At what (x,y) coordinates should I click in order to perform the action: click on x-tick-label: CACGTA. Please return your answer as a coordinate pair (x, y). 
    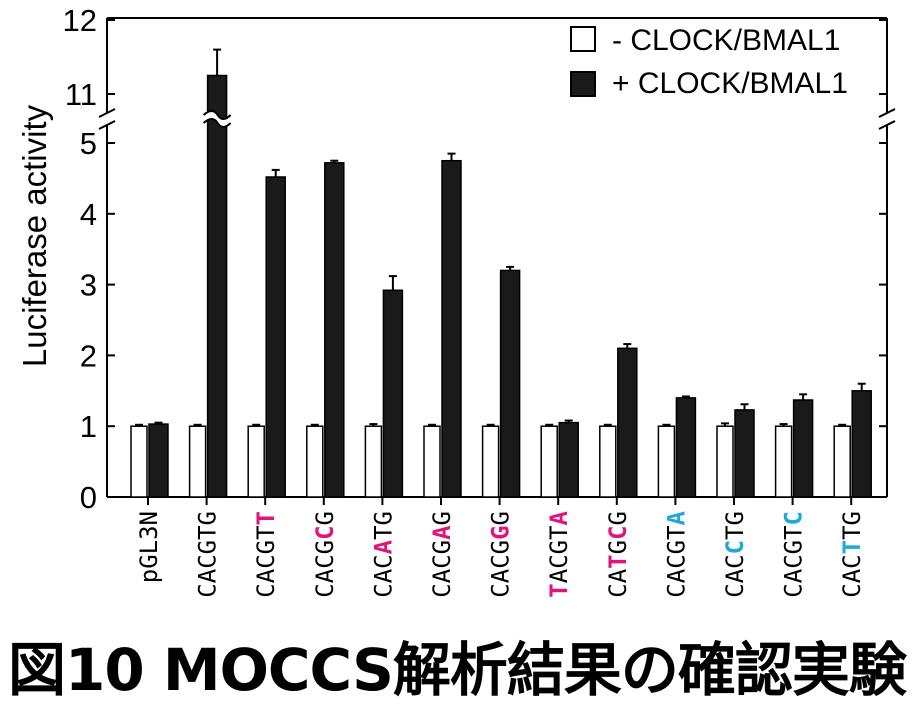
    Looking at the image, I should click on (676, 553).